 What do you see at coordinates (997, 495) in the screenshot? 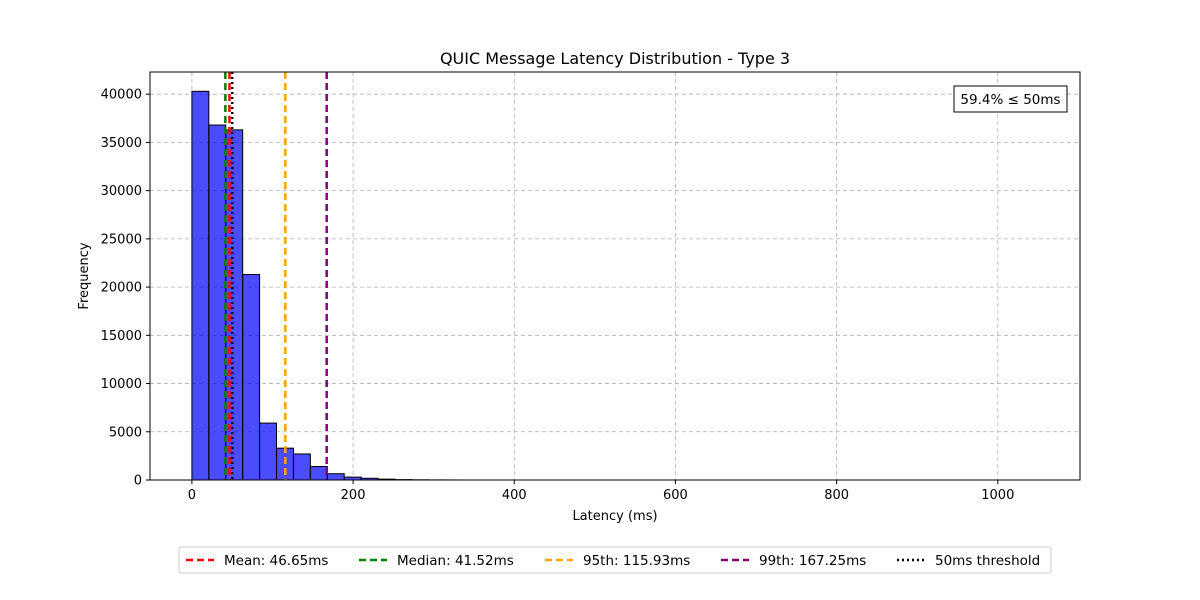
I see `x-tick-label: 1000` at bounding box center [997, 495].